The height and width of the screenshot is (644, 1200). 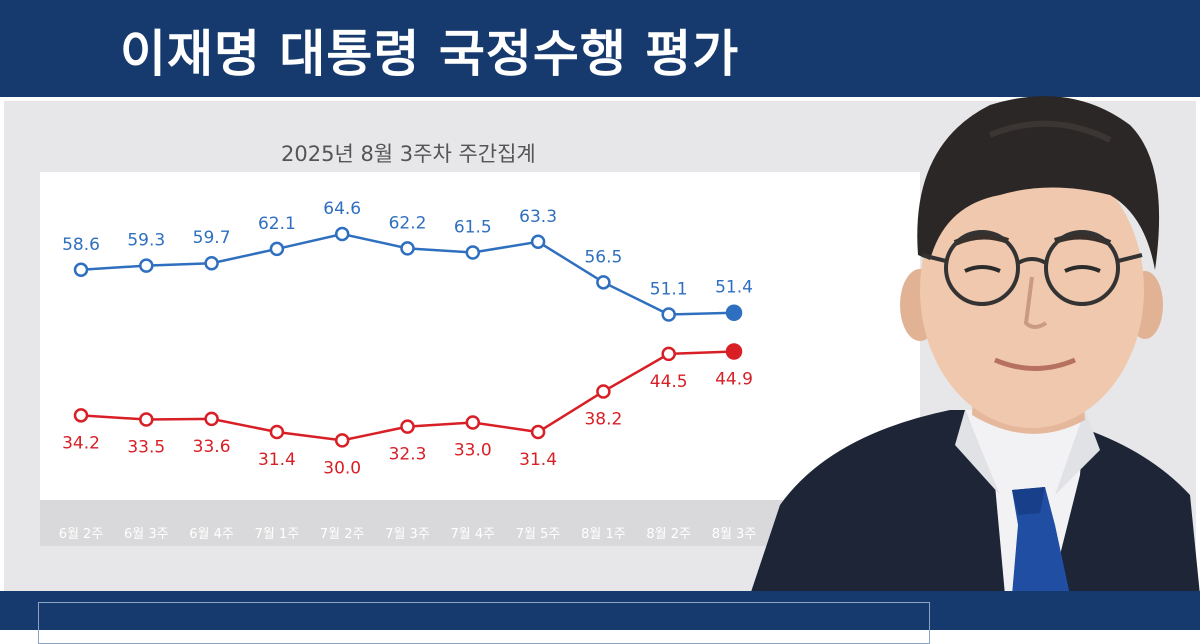 What do you see at coordinates (212, 238) in the screenshot?
I see `data-label: 59.7` at bounding box center [212, 238].